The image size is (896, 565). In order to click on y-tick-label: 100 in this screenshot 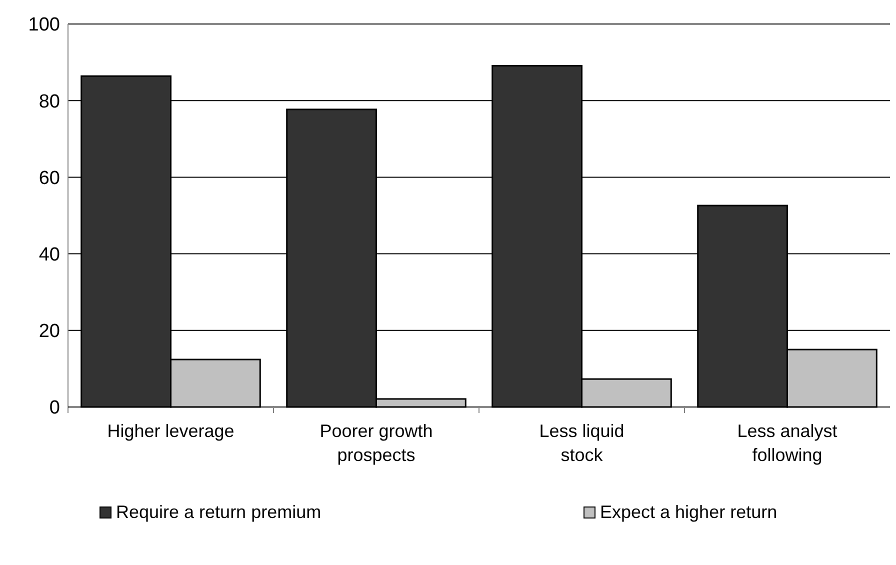, I will do `click(44, 25)`.